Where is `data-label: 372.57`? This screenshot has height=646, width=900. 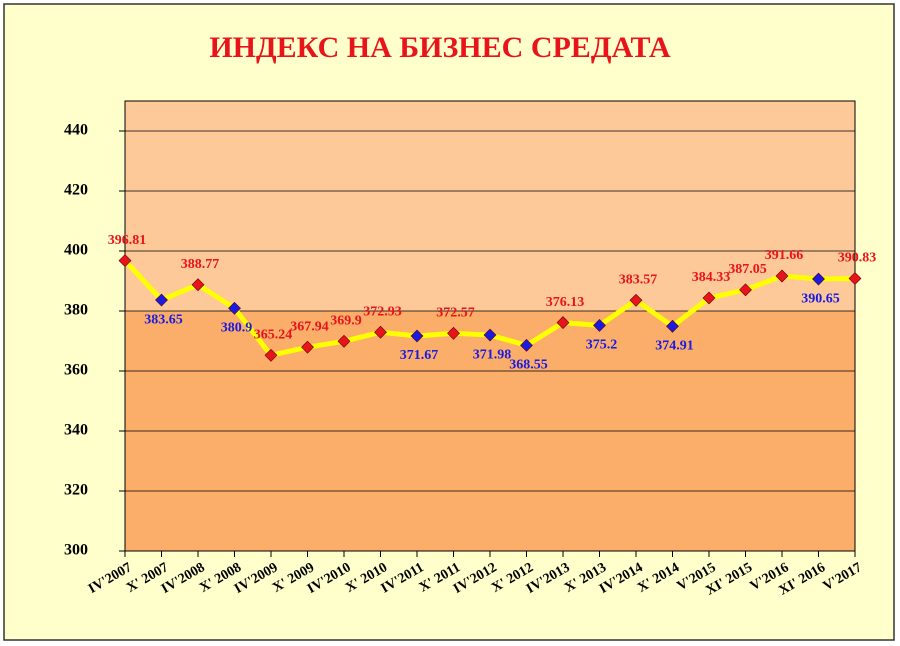
data-label: 372.57 is located at coordinates (455, 313).